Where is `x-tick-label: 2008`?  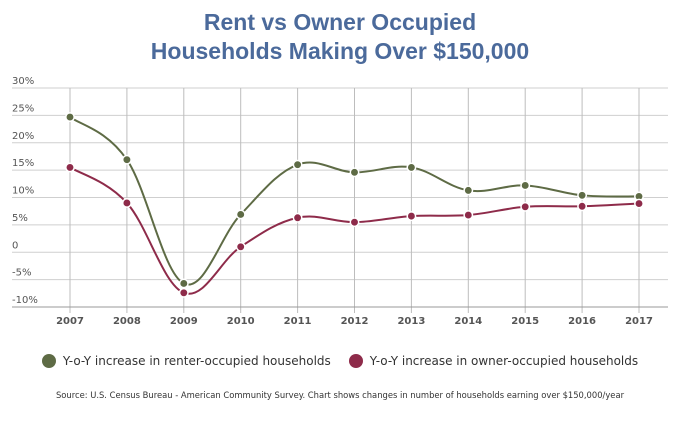
x-tick-label: 2008 is located at coordinates (127, 321).